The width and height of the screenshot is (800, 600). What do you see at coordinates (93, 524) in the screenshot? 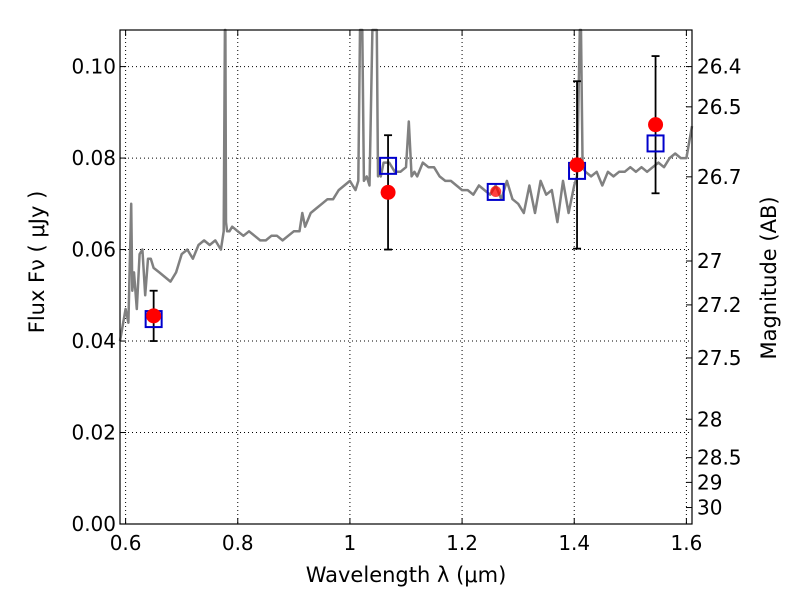
I see `y-tick-label: 0.00` at bounding box center [93, 524].